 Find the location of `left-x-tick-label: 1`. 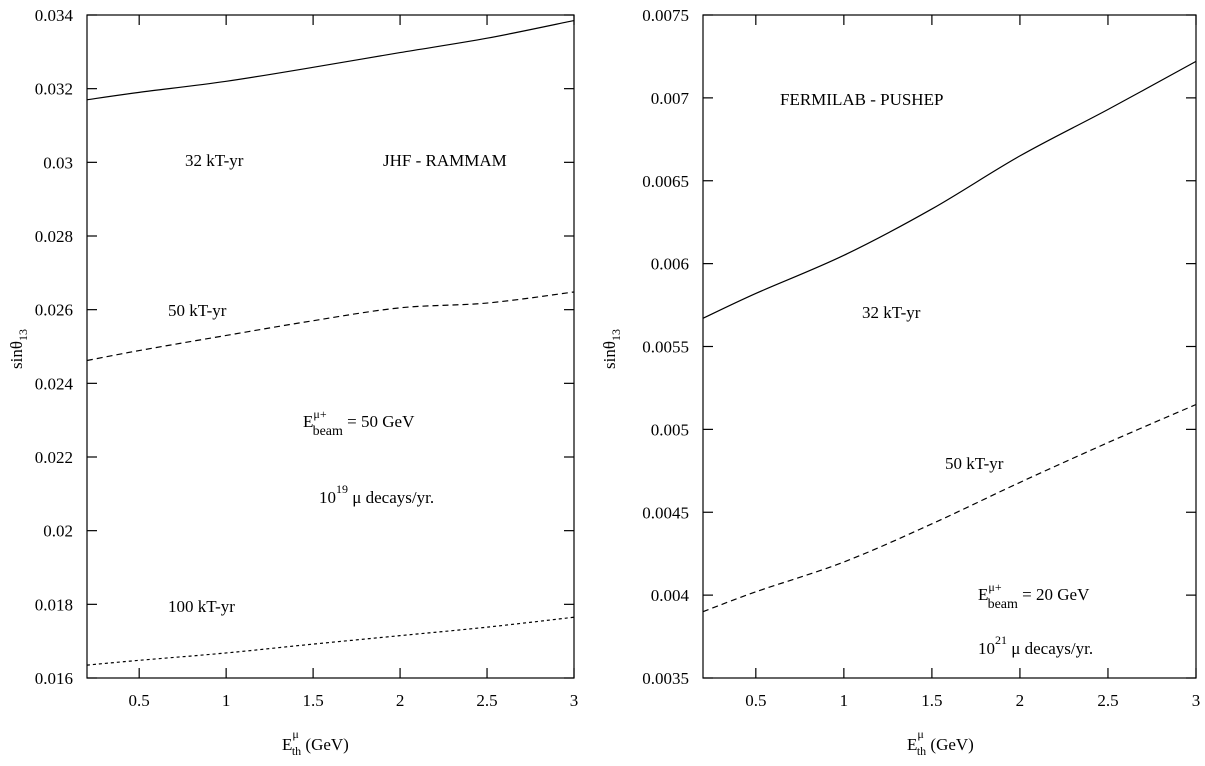

left-x-tick-label: 1 is located at coordinates (226, 700).